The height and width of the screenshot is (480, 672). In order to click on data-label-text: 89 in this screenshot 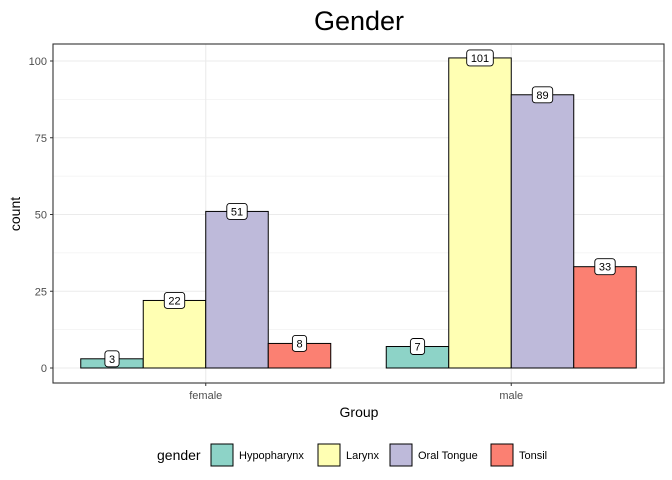, I will do `click(542, 96)`.